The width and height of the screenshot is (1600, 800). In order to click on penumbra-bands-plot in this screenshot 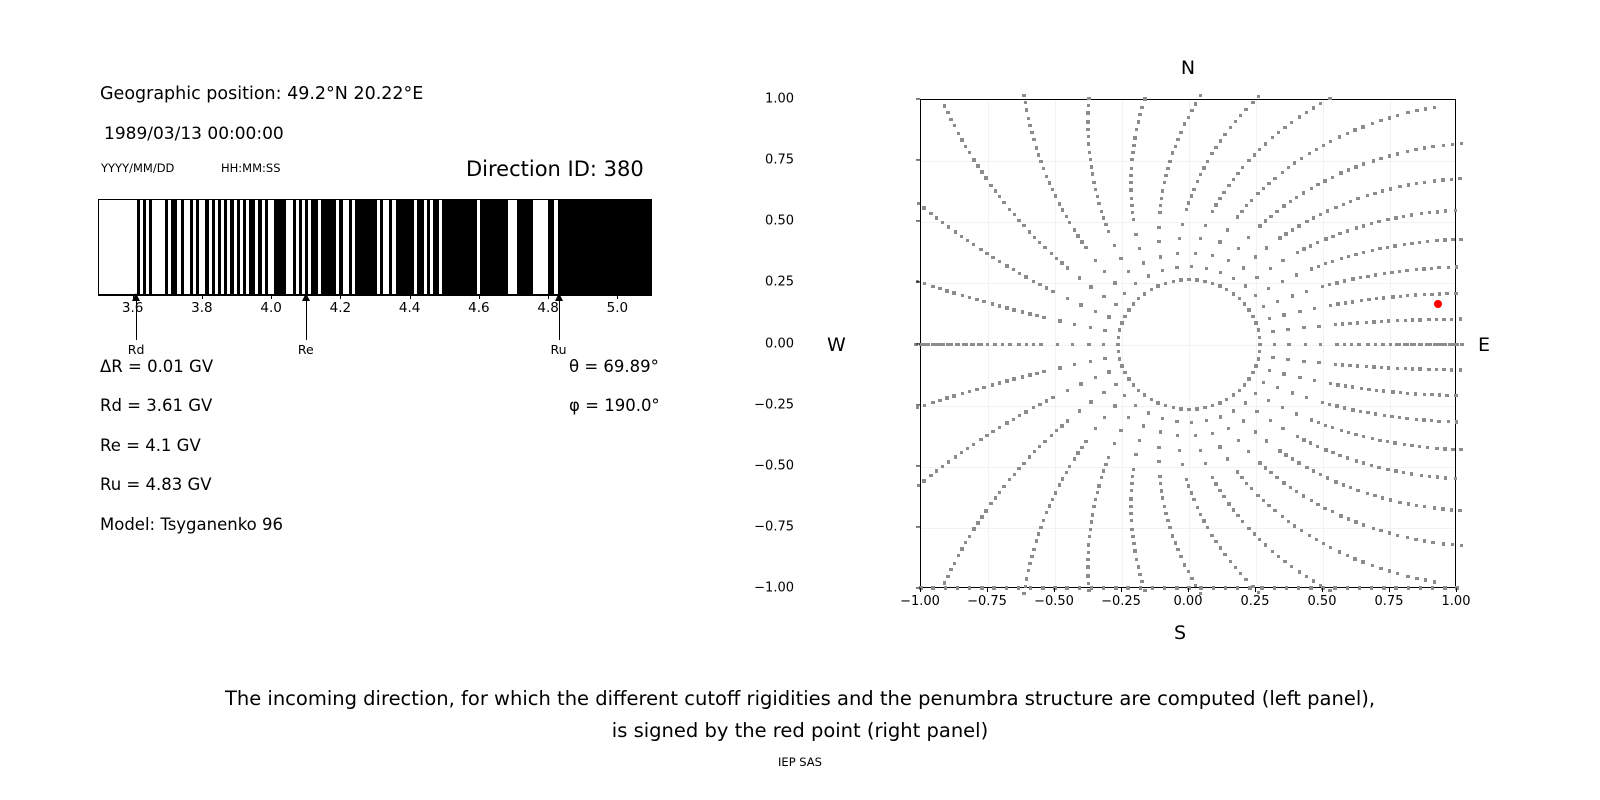, I will do `click(375, 247)`.